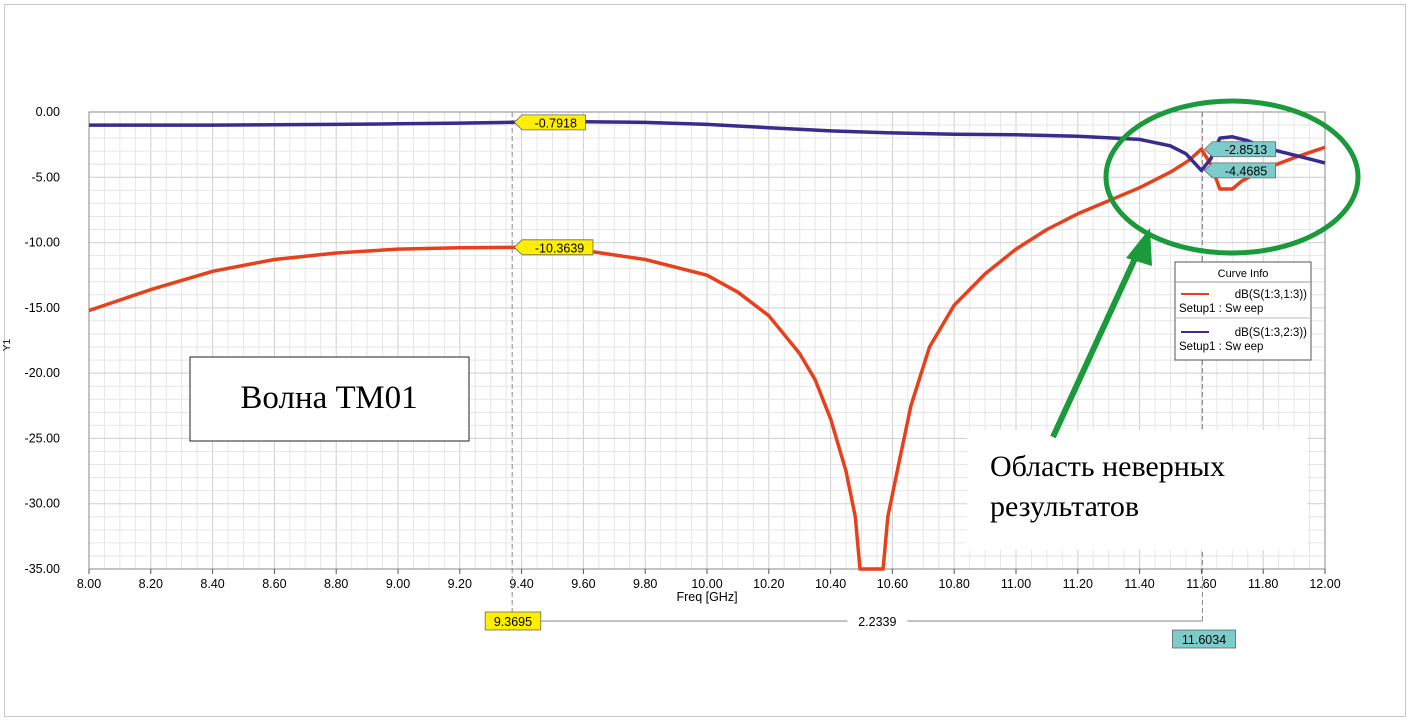 The image size is (1414, 725). What do you see at coordinates (768, 584) in the screenshot?
I see `x-tick-label: 10.20` at bounding box center [768, 584].